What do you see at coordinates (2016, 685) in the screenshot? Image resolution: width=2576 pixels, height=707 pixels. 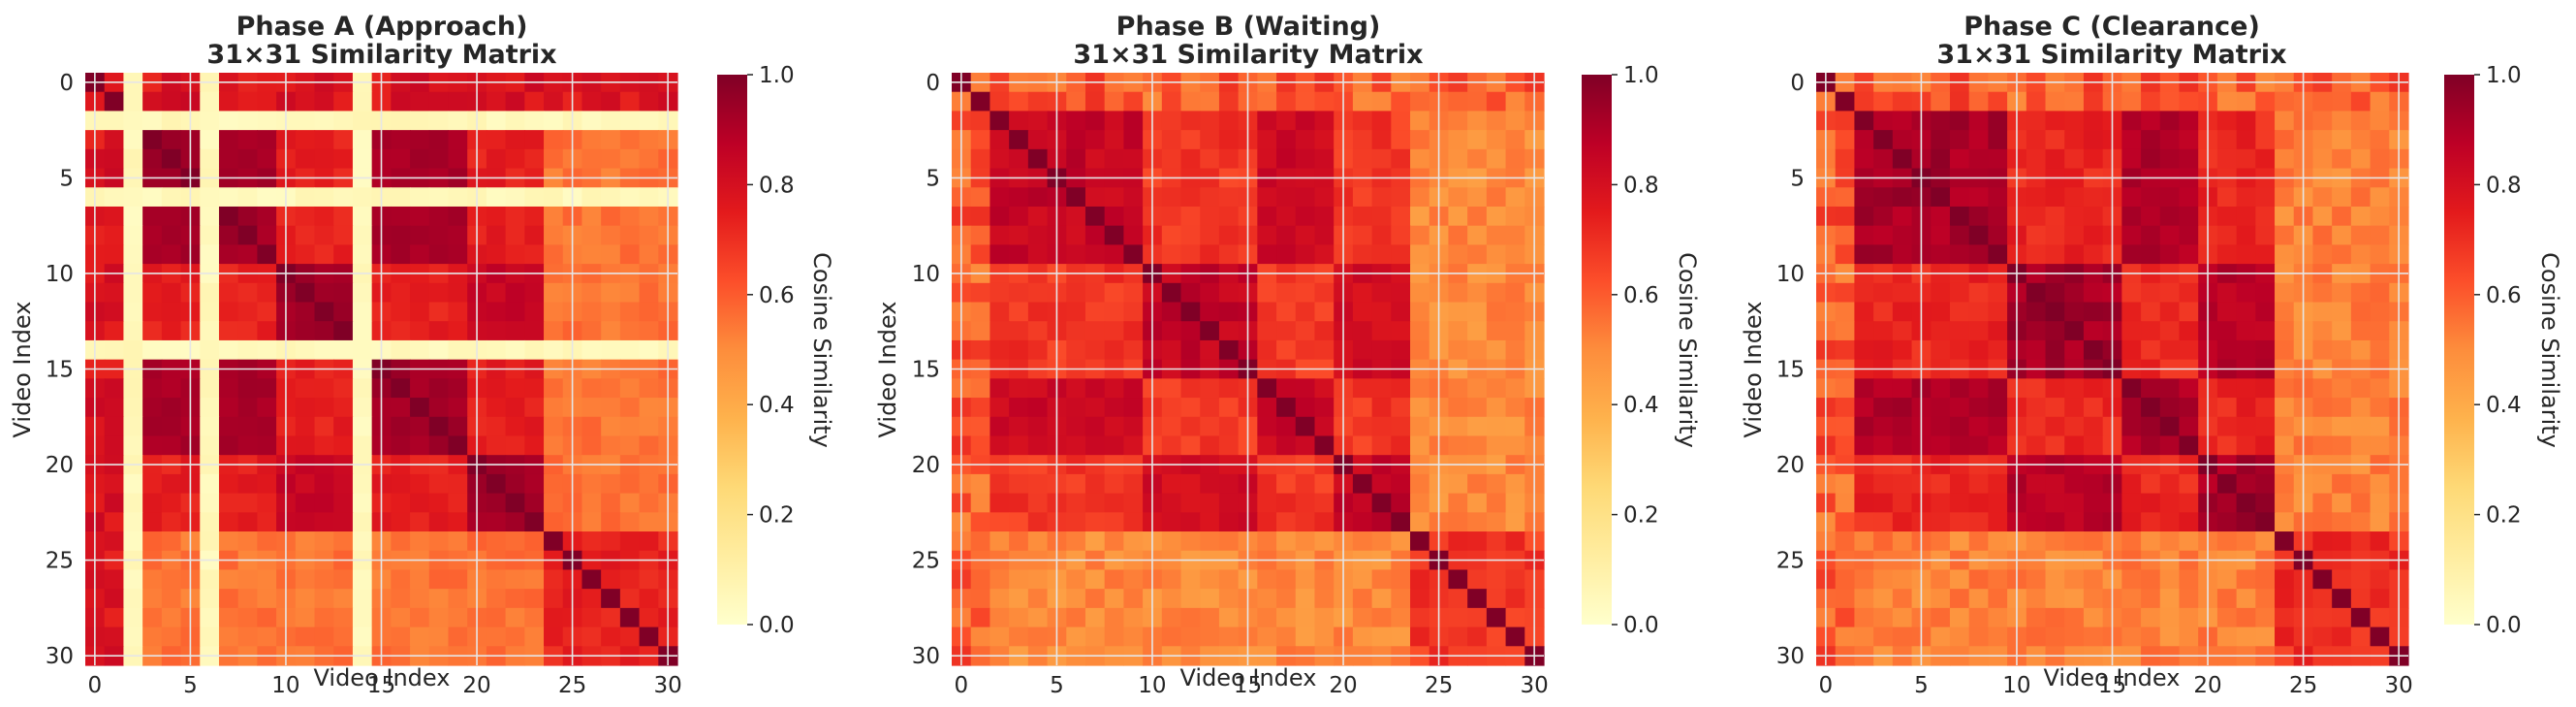 I see `x-tick-label: 10` at bounding box center [2016, 685].